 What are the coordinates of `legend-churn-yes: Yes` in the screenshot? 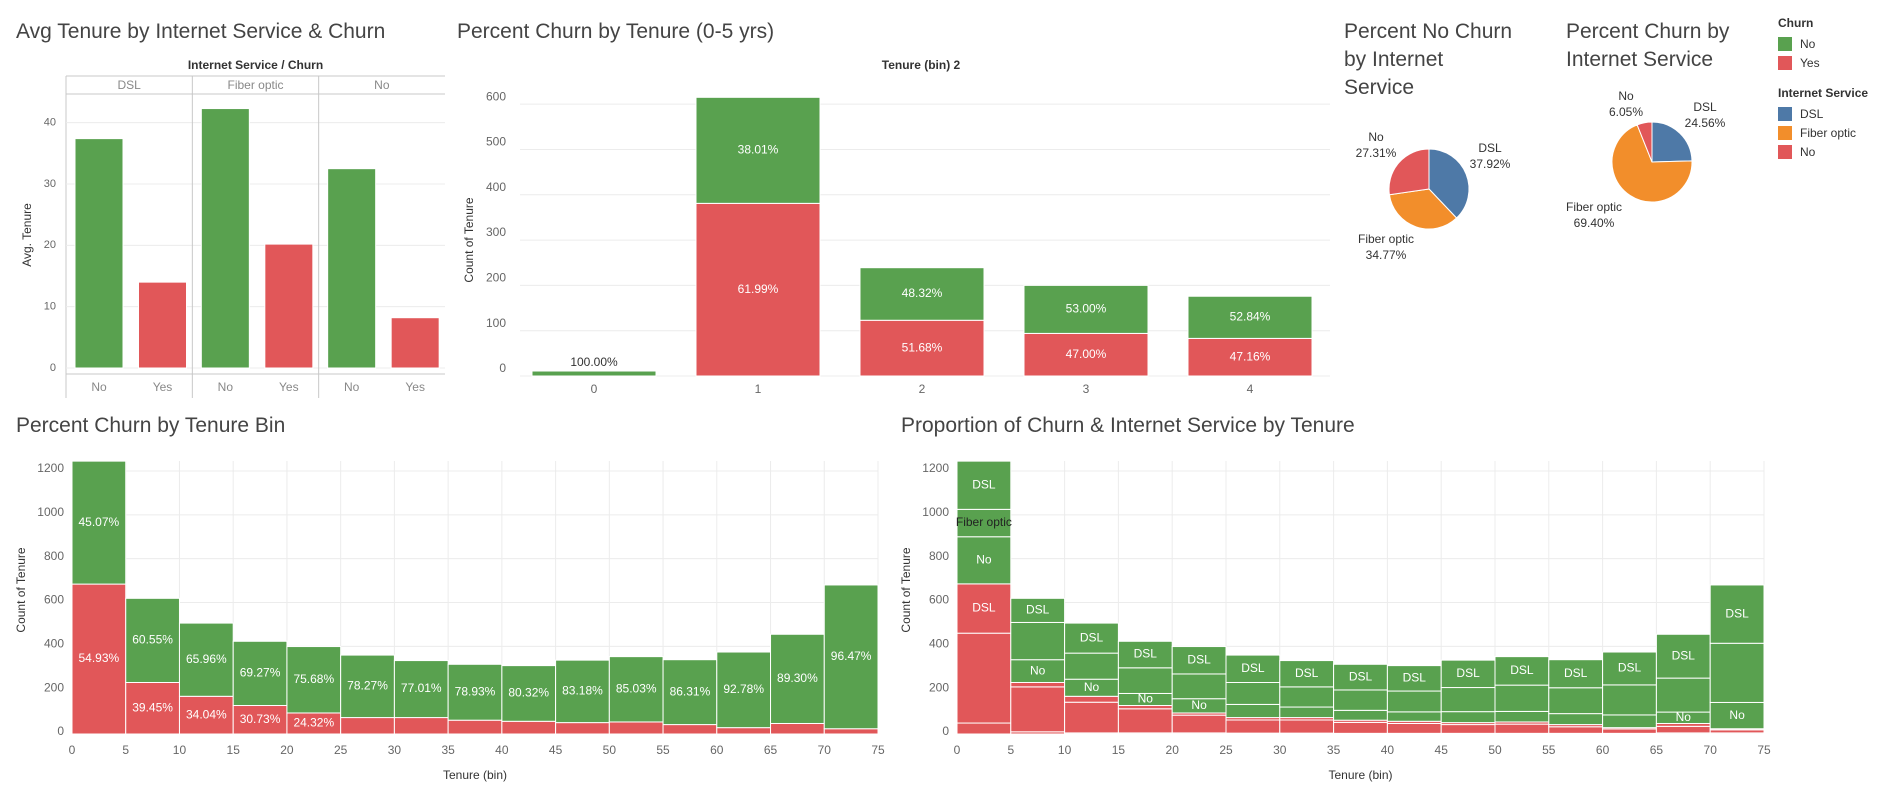 It's located at (1823, 62).